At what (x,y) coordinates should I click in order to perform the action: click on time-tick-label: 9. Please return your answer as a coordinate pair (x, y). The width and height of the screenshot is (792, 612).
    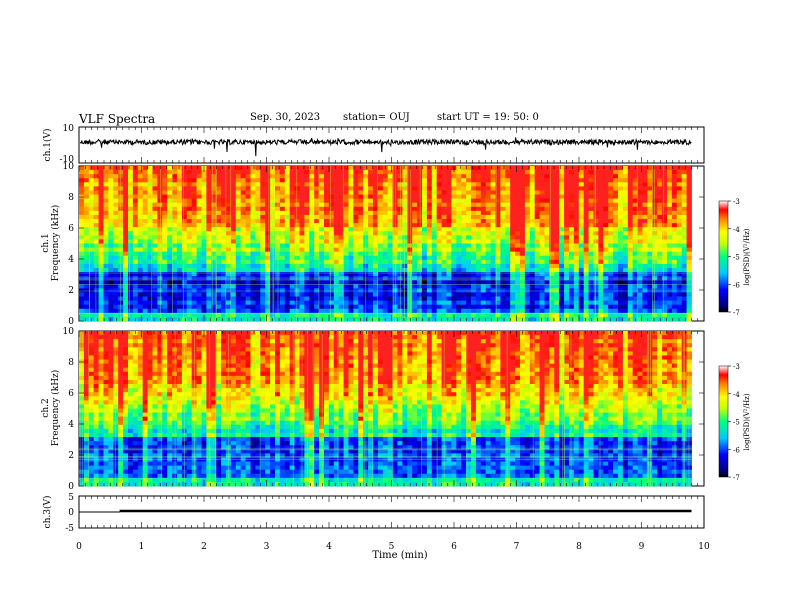
    Looking at the image, I should click on (642, 547).